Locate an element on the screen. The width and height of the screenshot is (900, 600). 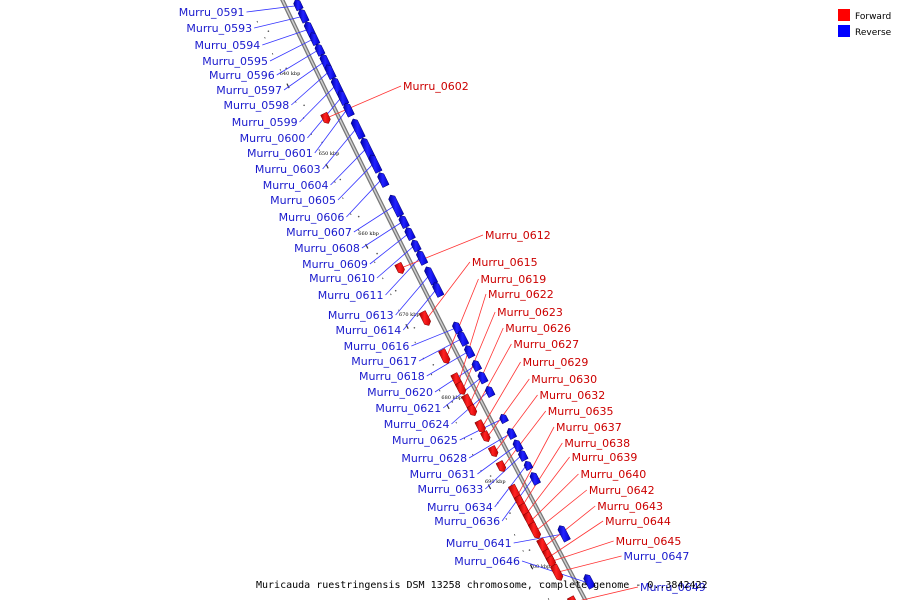
gene-label-murru-0642: Murru_0642 is located at coordinates (622, 490).